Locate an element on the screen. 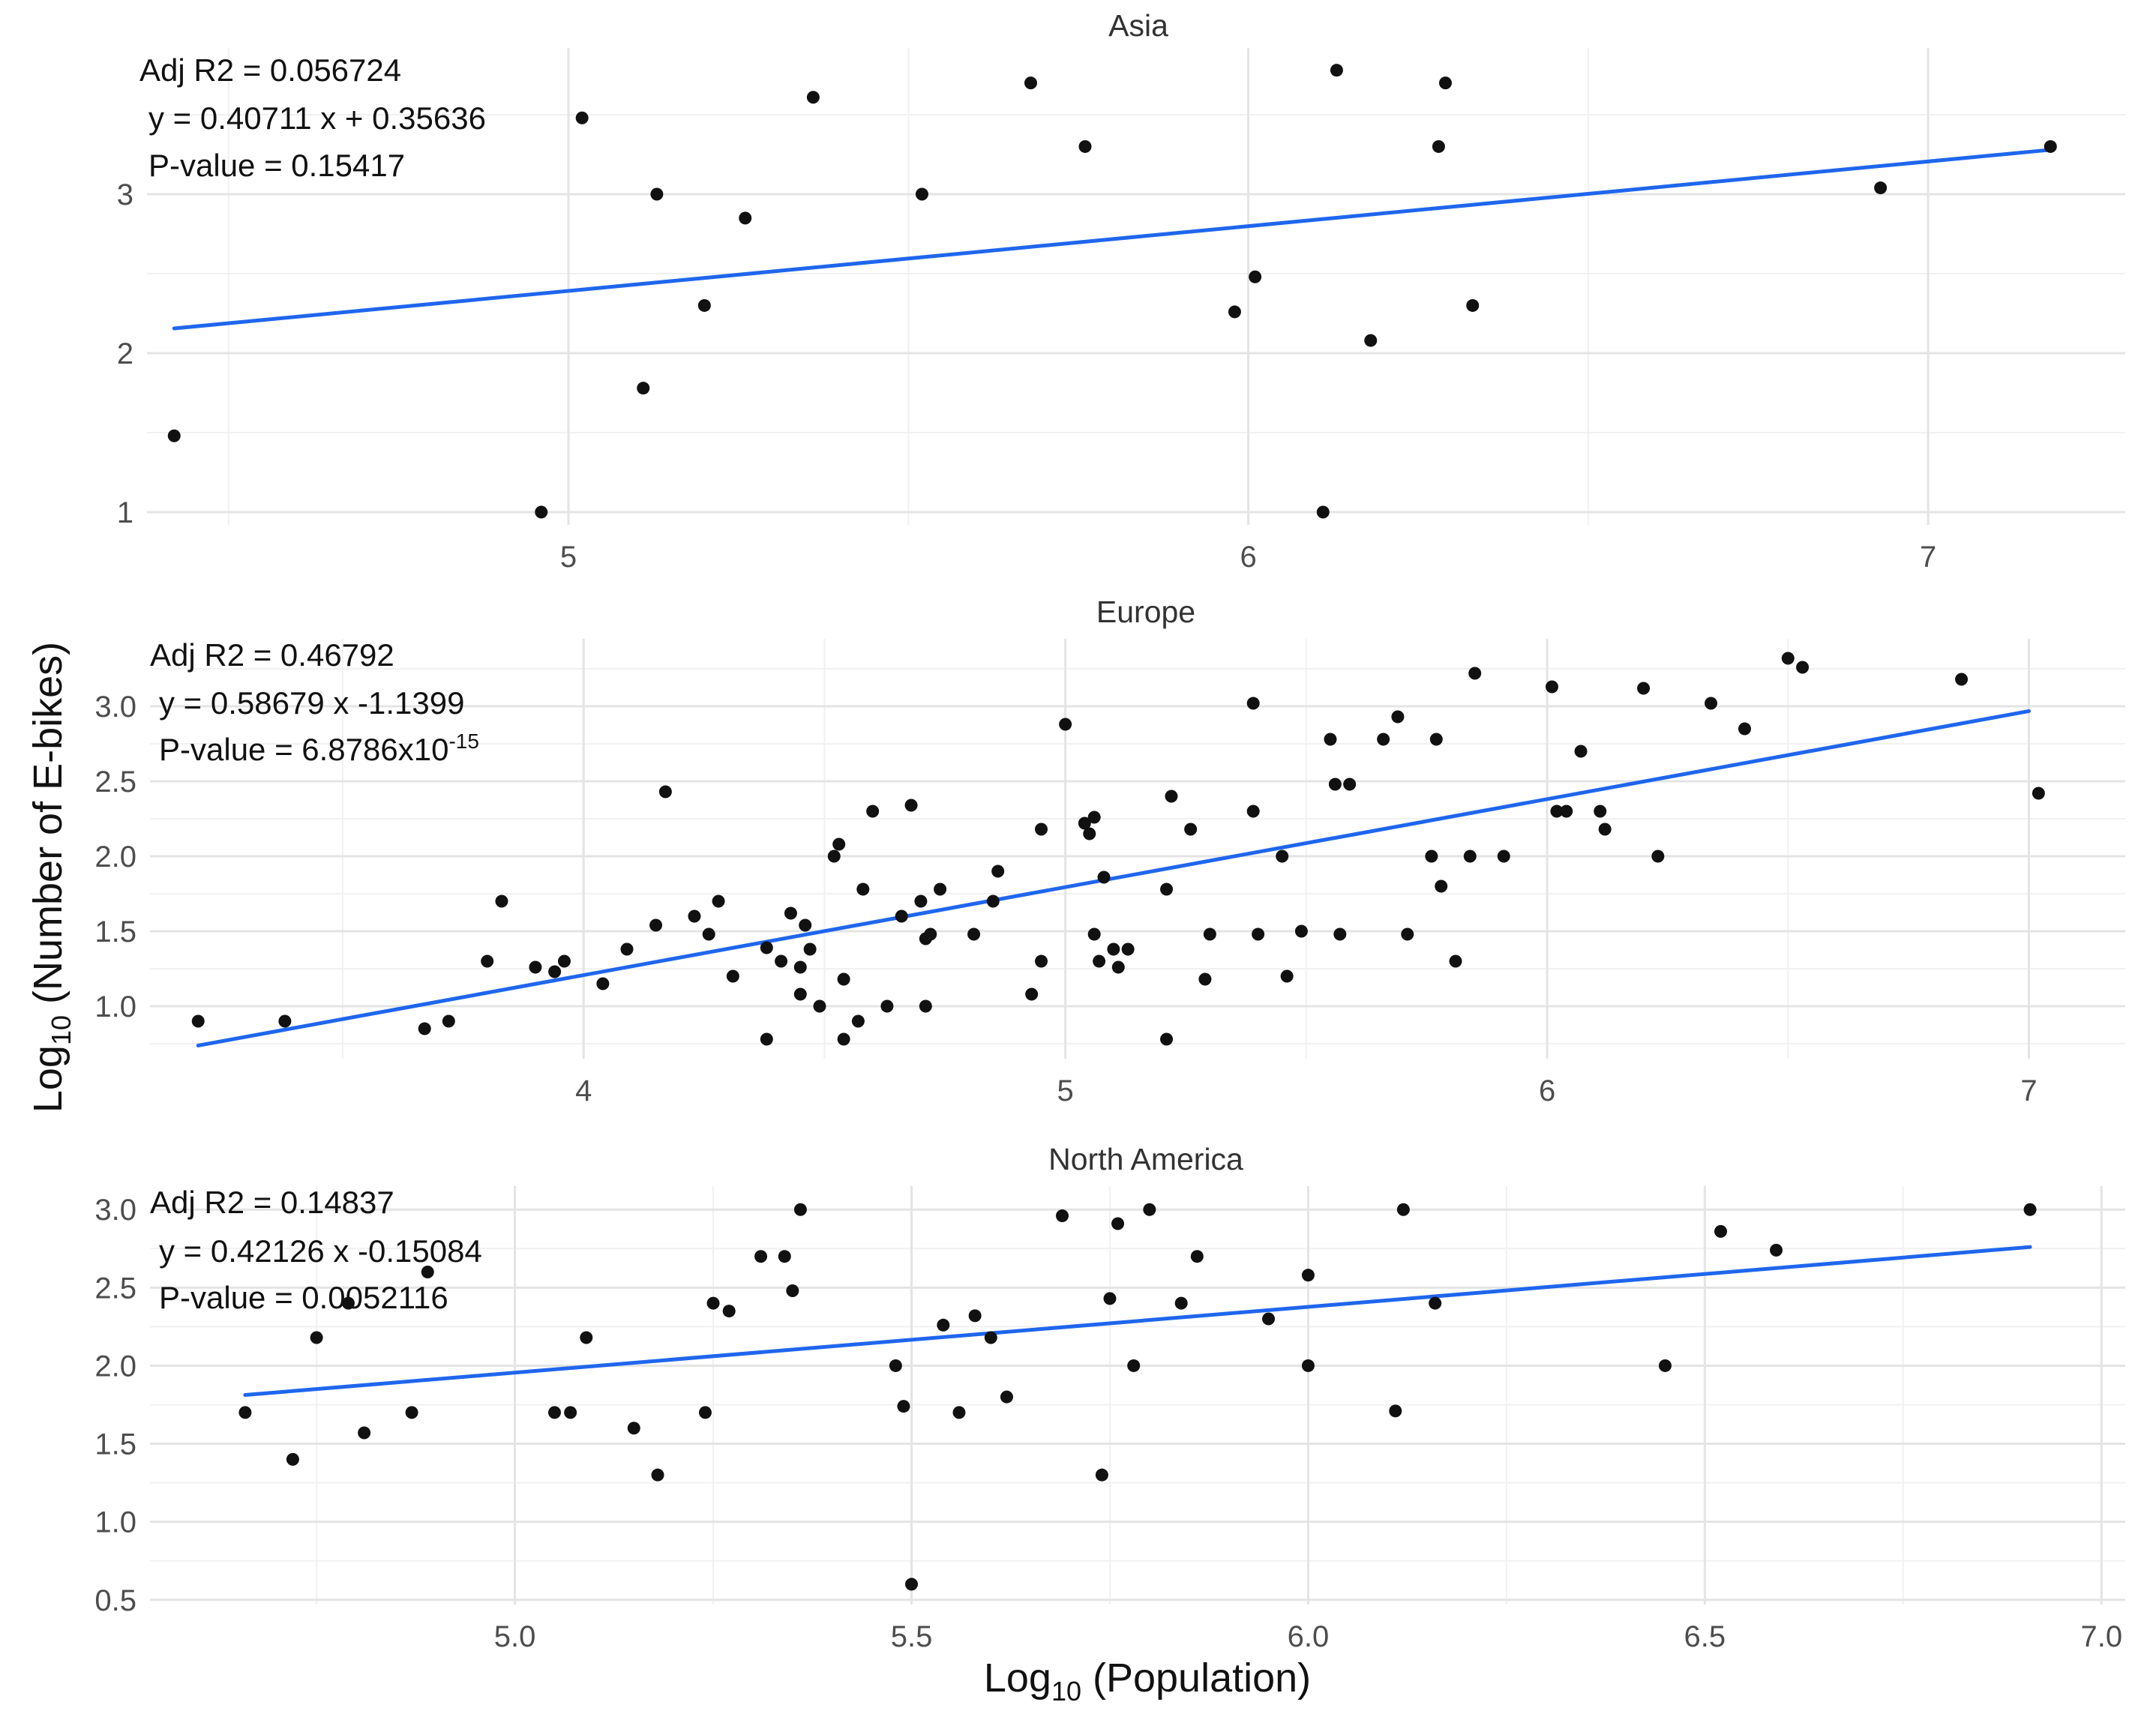 The width and height of the screenshot is (2156, 1714). y-tick-label: 2.0 is located at coordinates (115, 857).